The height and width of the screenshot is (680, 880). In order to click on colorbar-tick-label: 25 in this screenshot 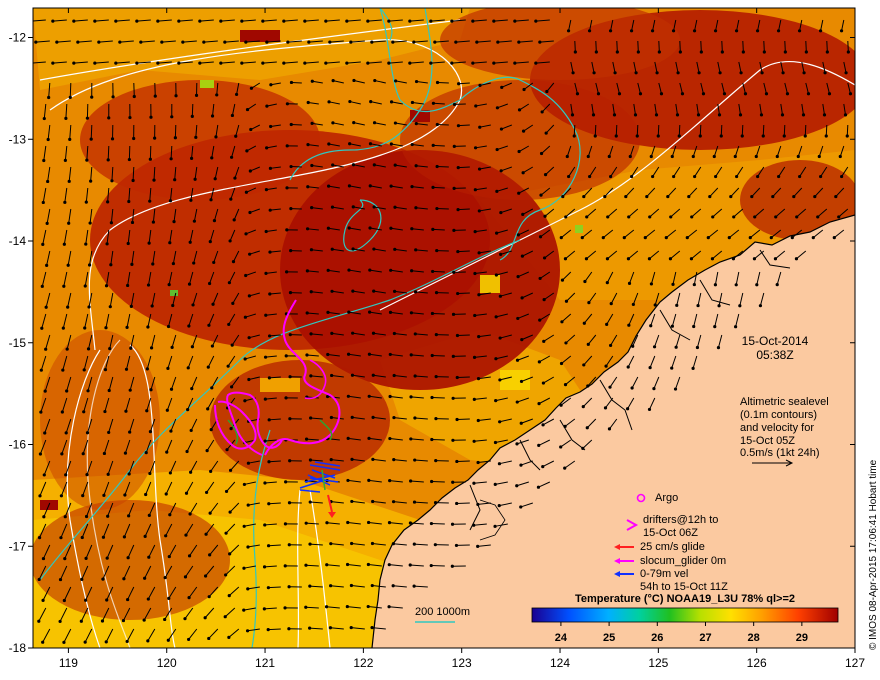, I will do `click(609, 638)`.